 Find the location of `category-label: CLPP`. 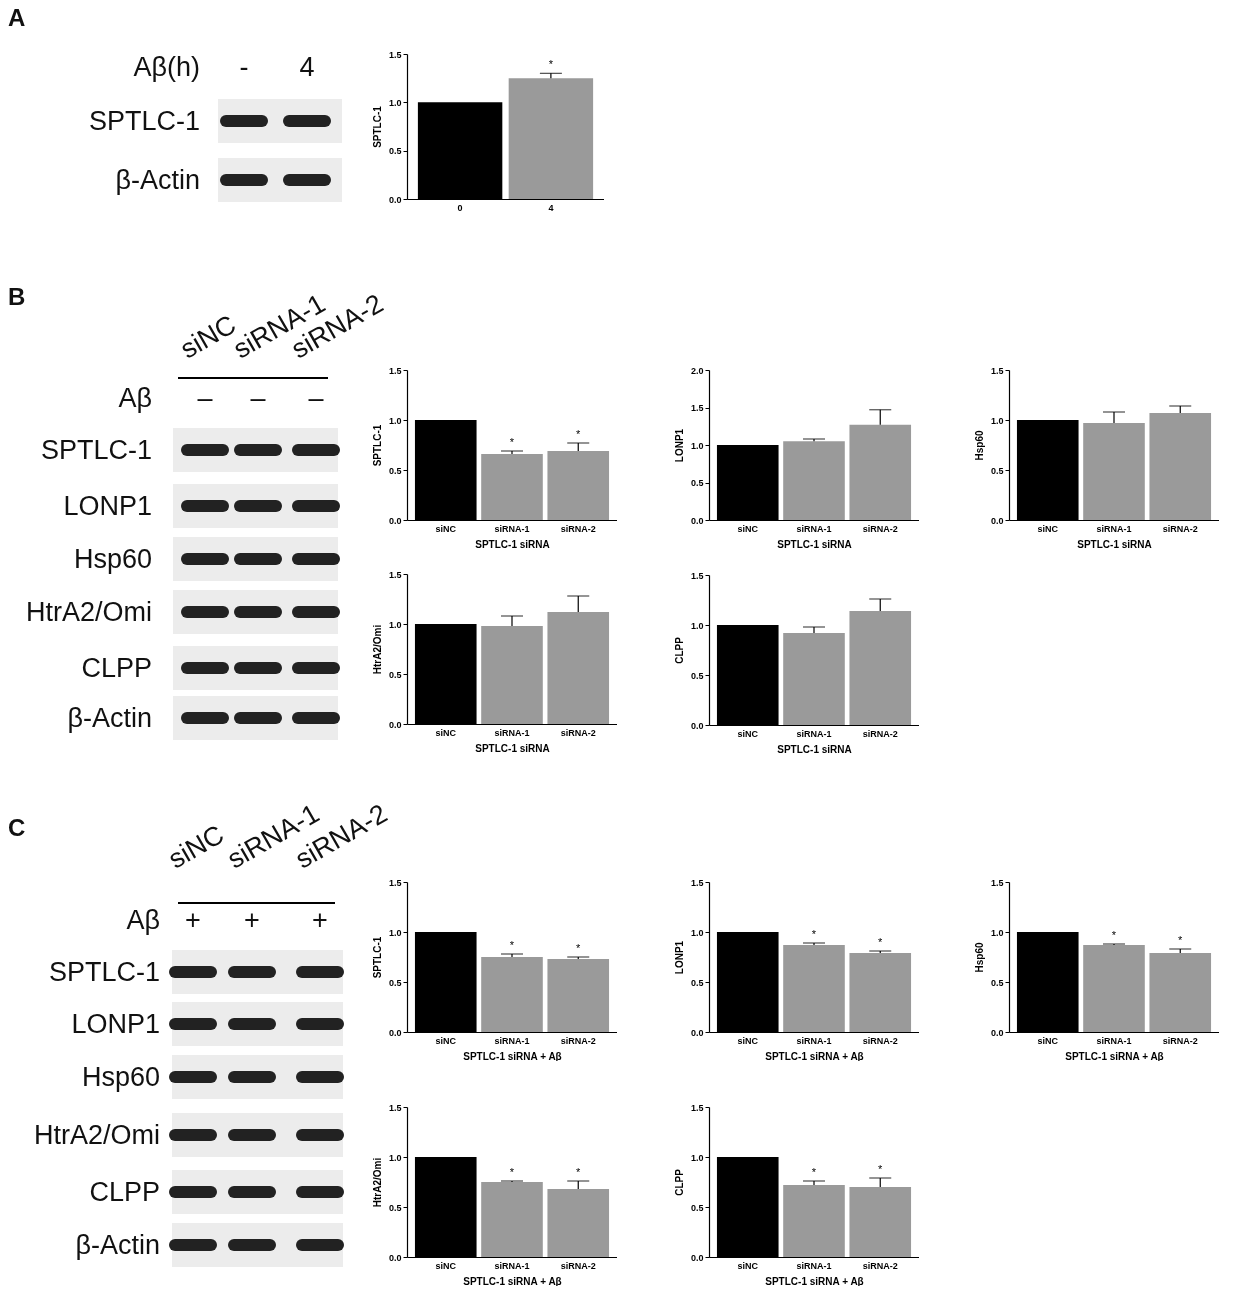

category-label: CLPP is located at coordinates (124, 1191).